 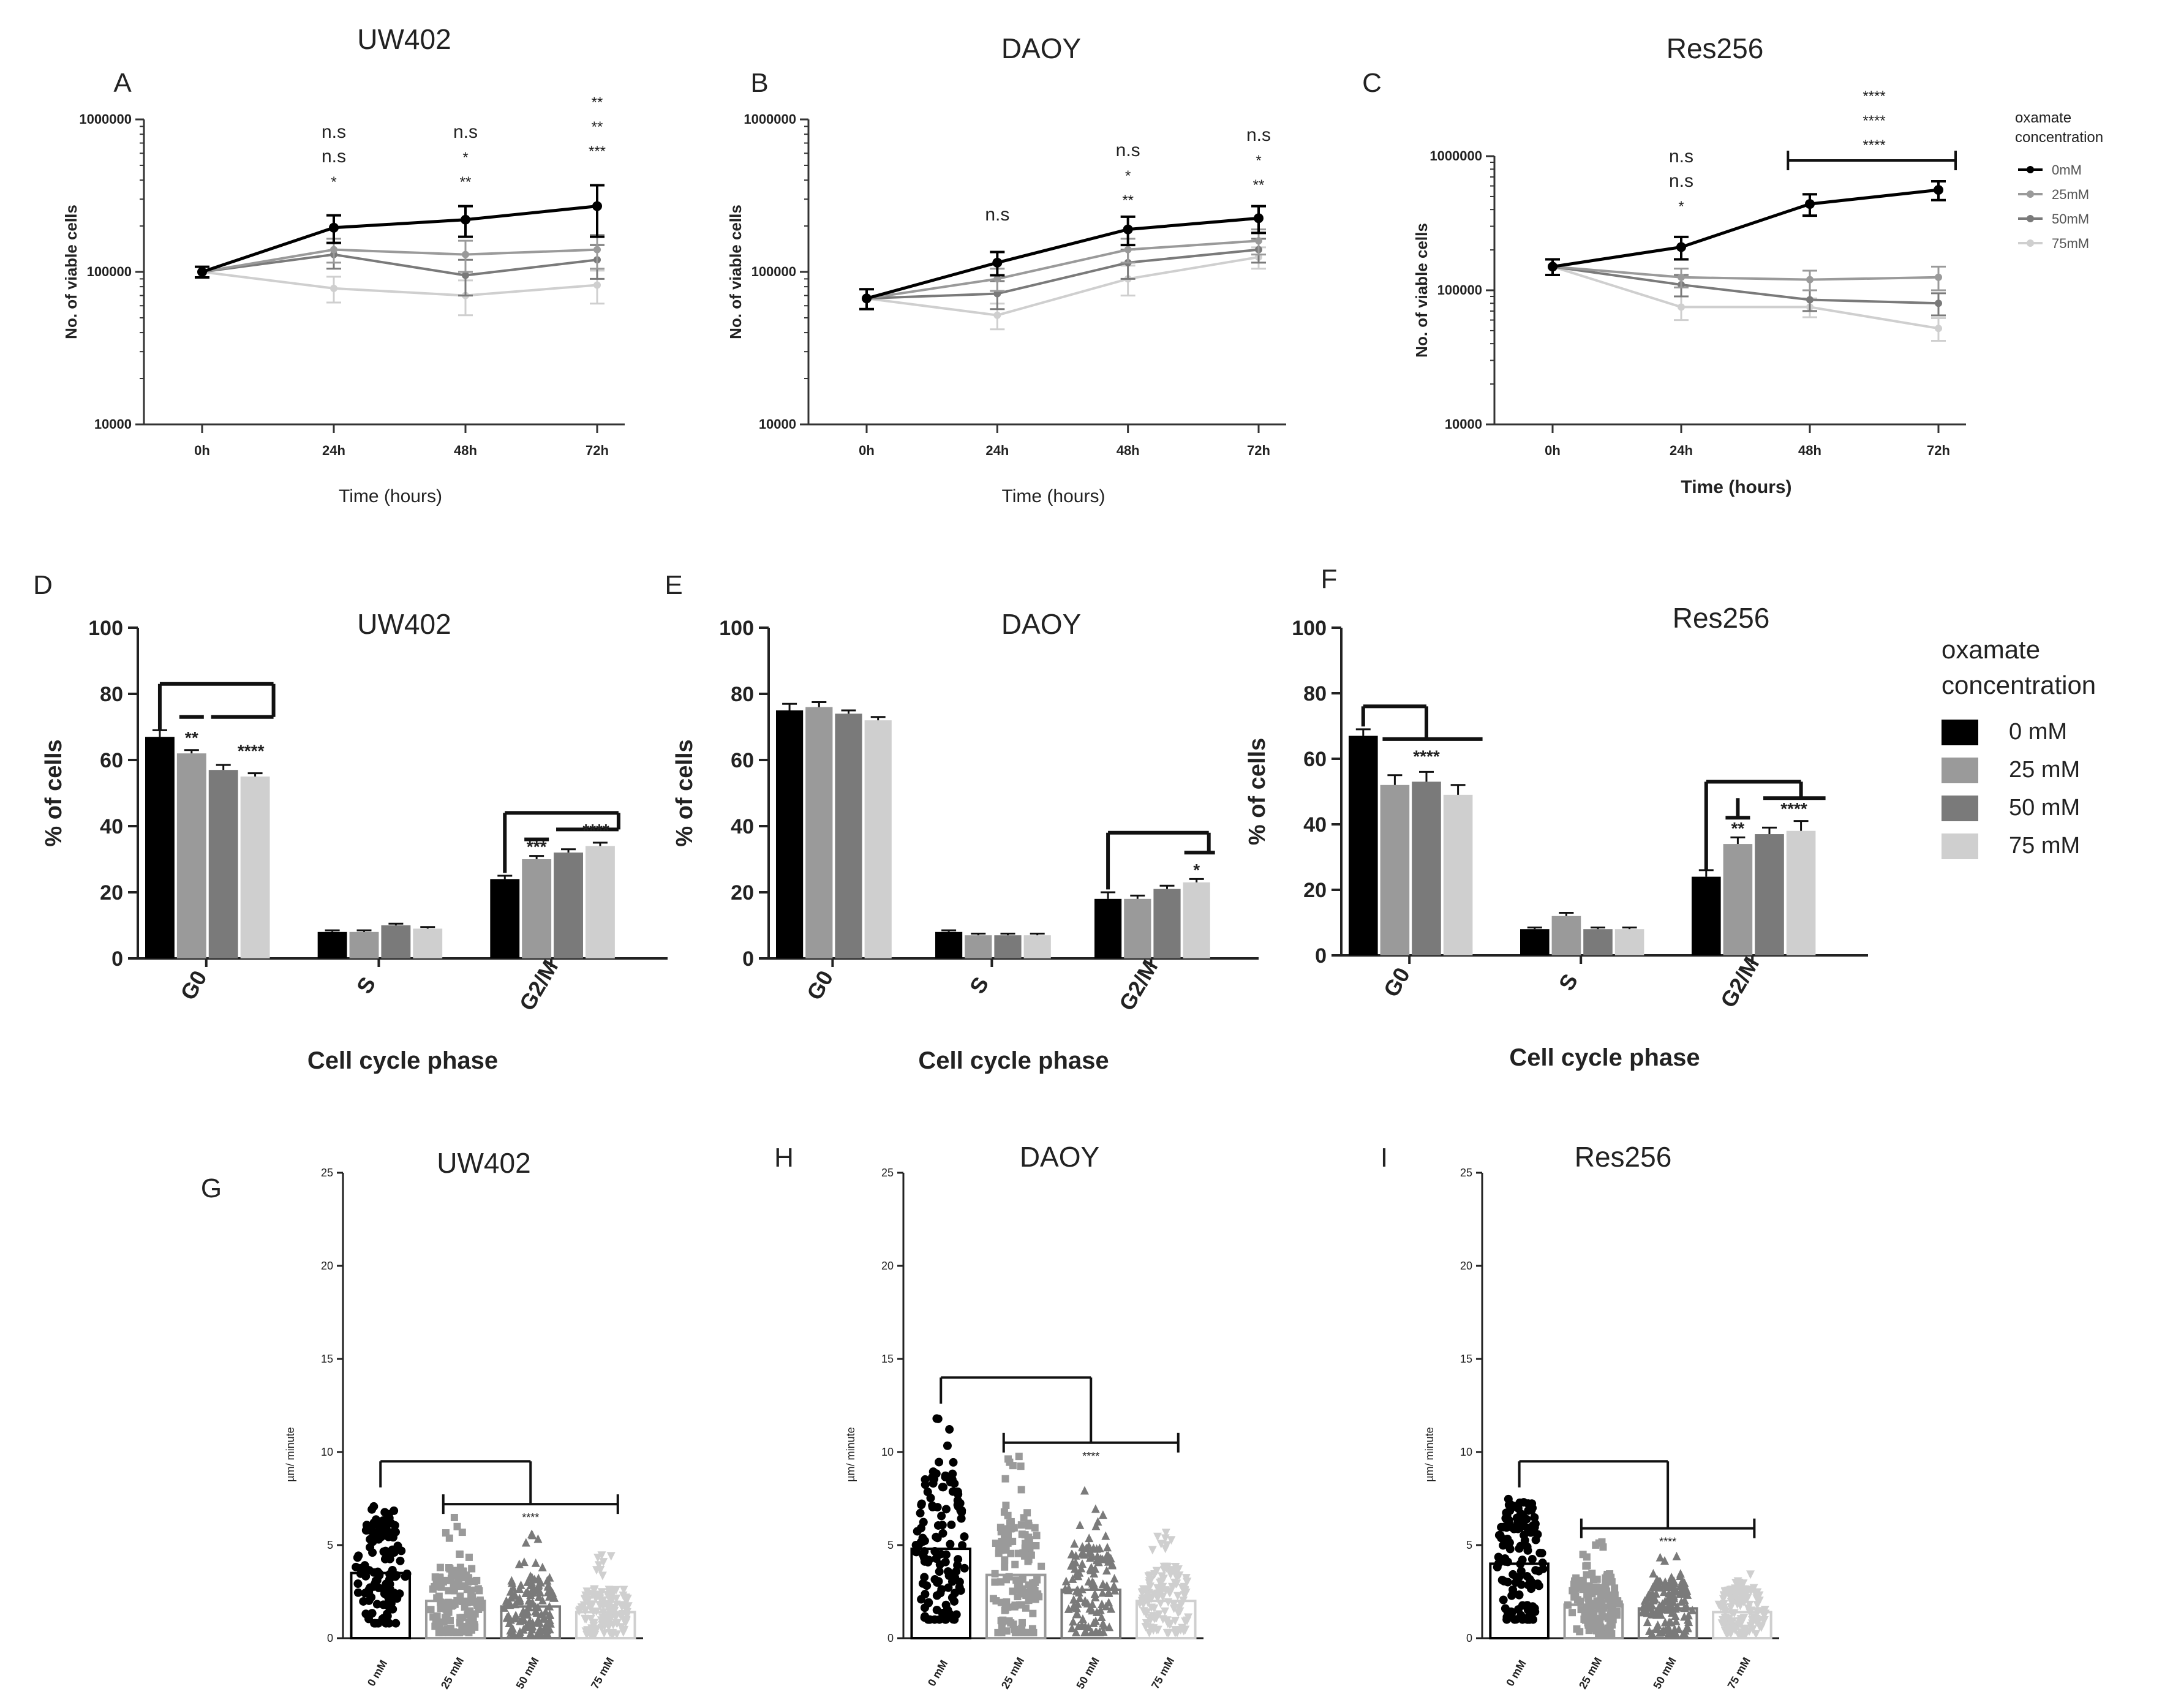 What do you see at coordinates (113, 424) in the screenshot?
I see `y-tick-label: 10000` at bounding box center [113, 424].